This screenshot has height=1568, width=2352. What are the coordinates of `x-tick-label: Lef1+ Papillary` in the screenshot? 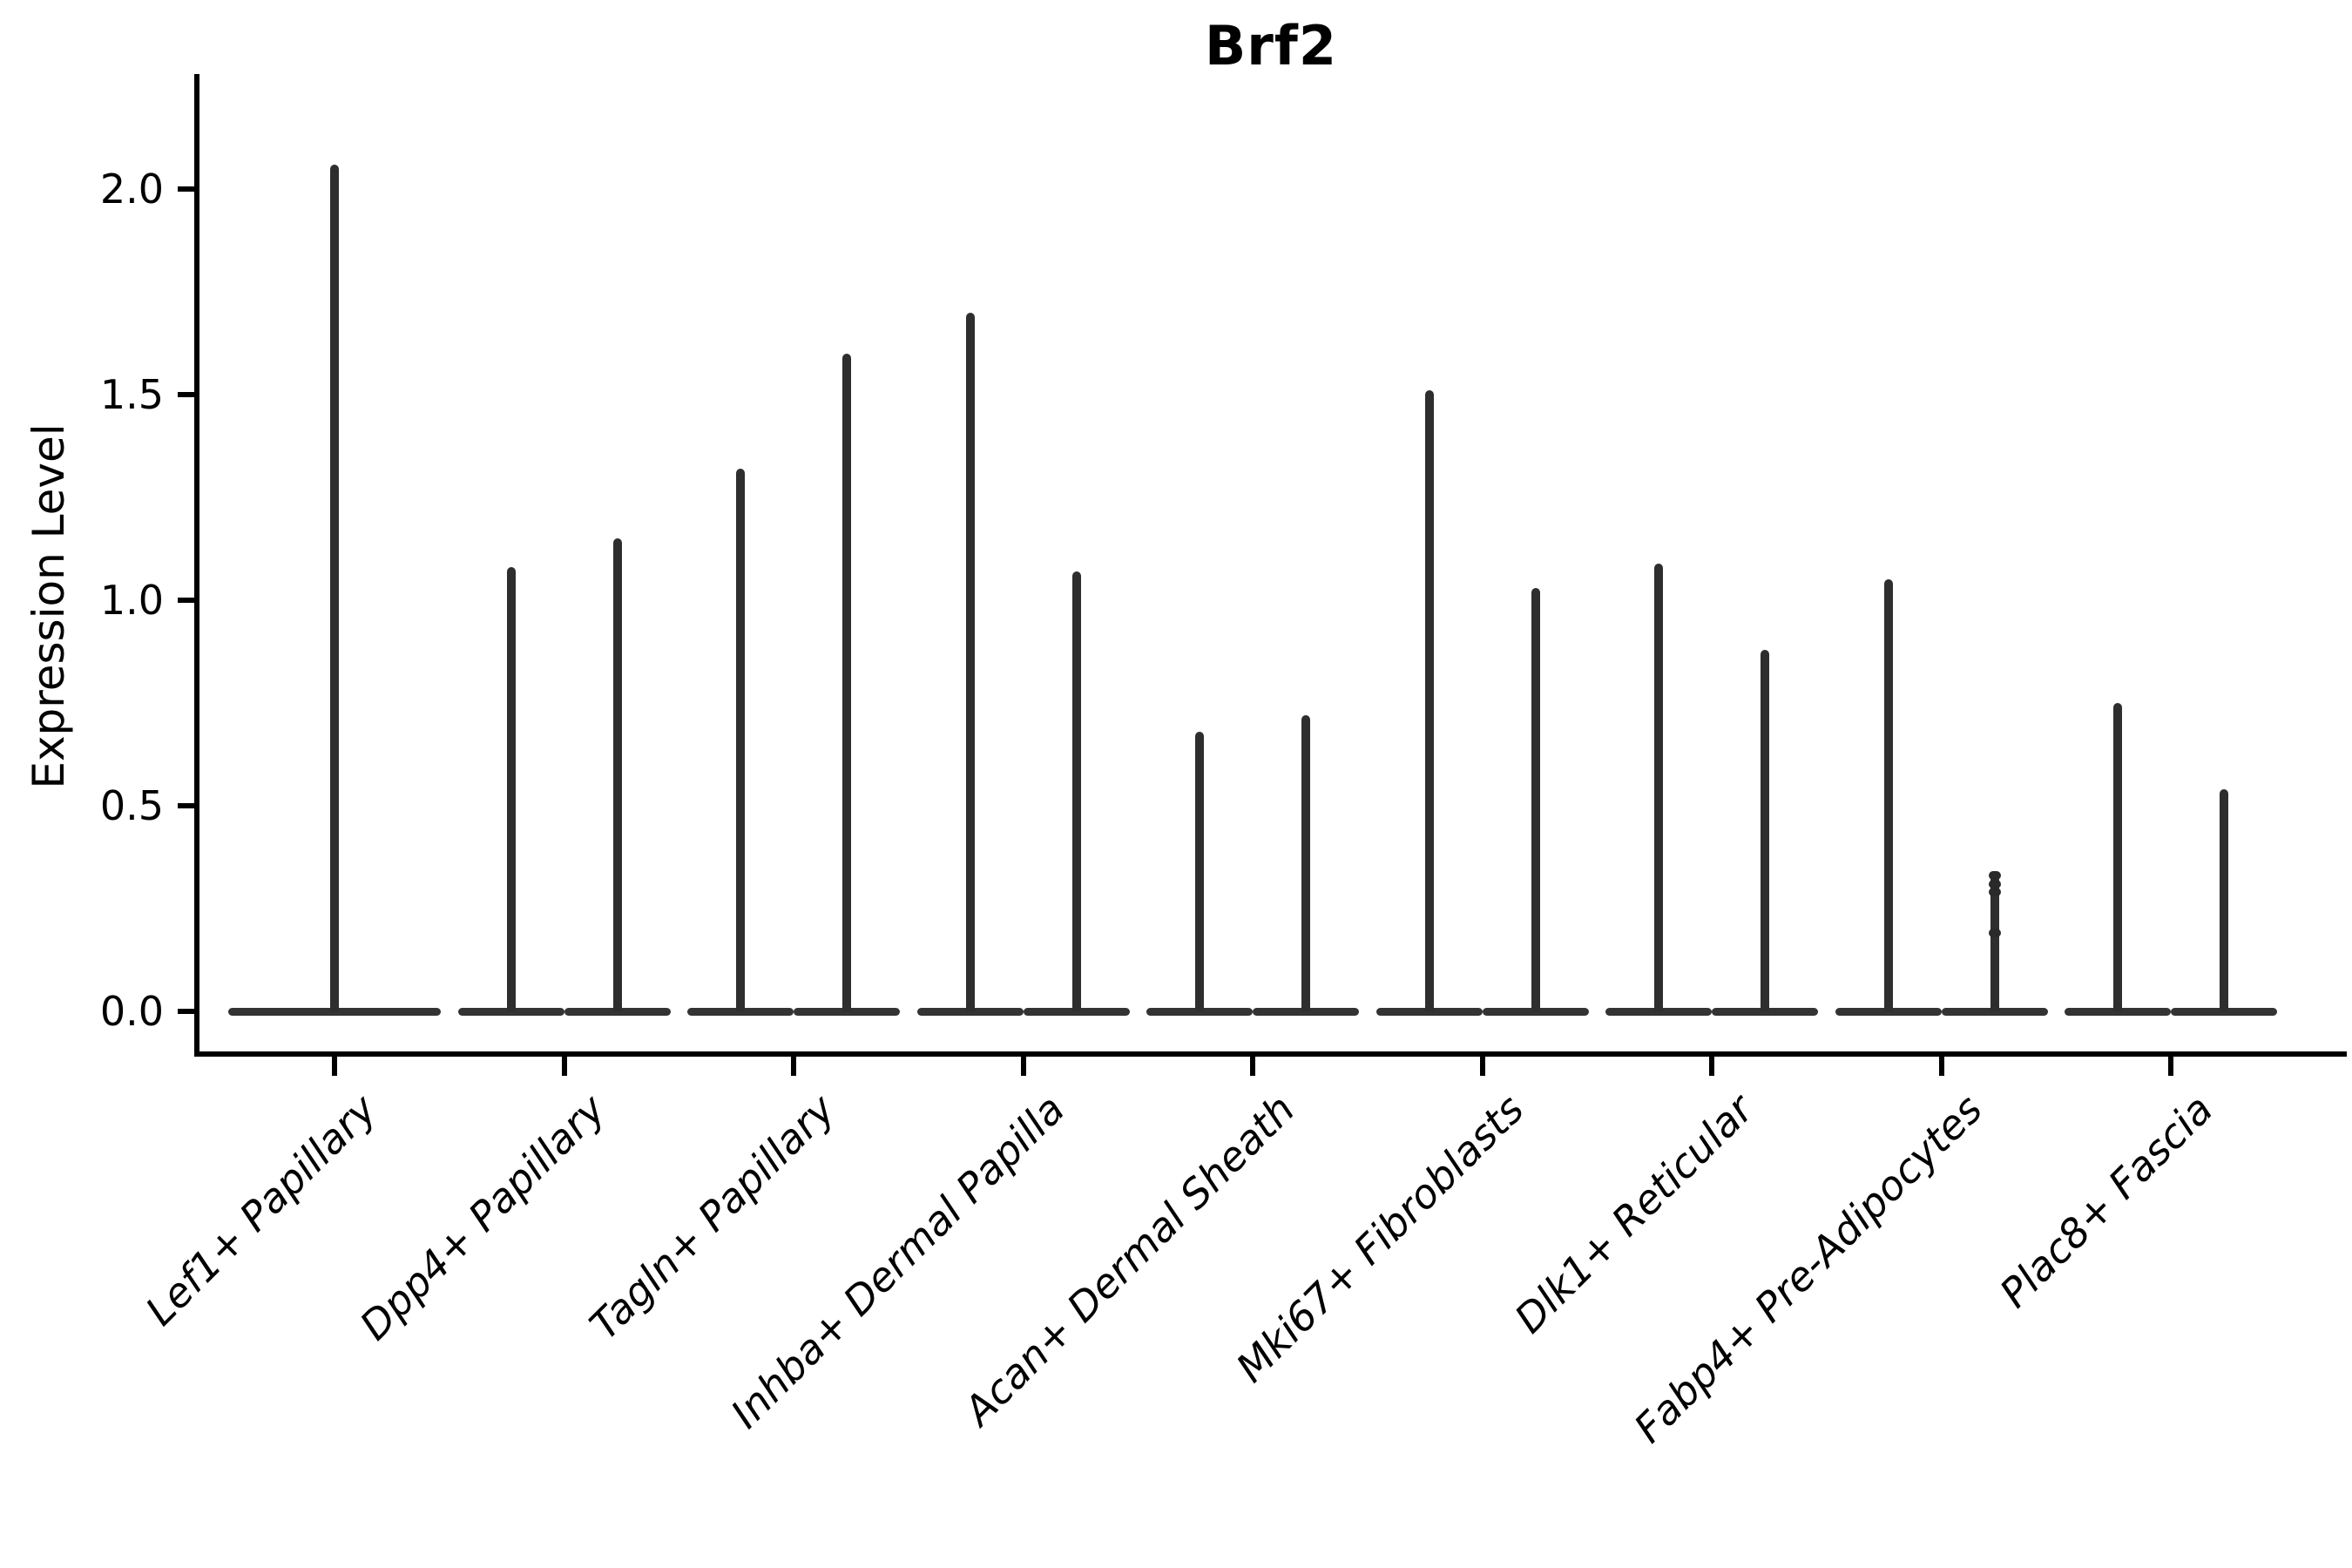 It's located at (261, 1210).